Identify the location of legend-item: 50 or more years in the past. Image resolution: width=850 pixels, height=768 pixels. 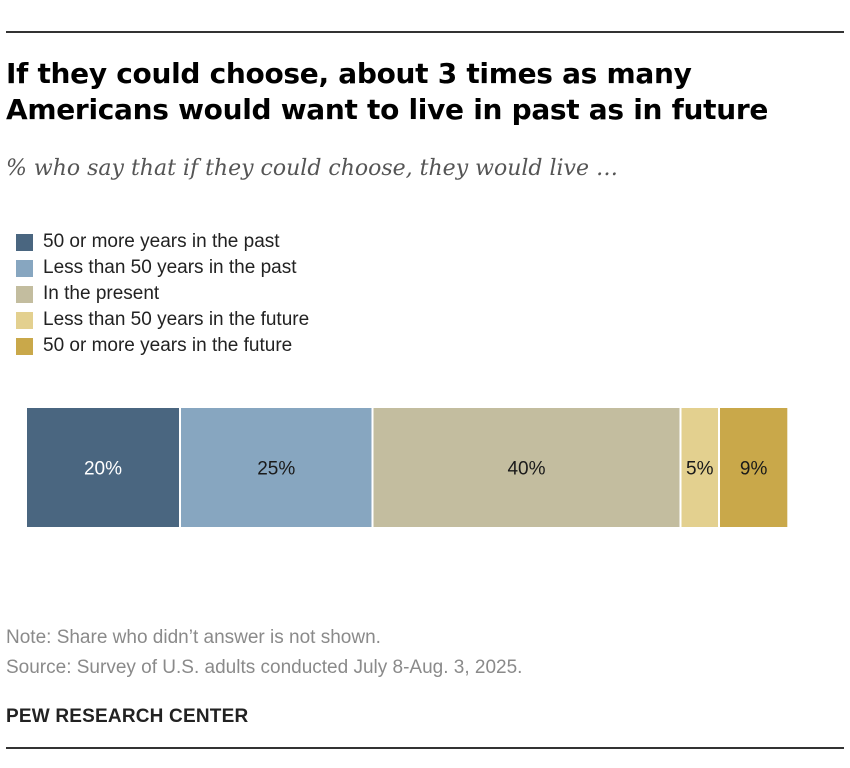
(162, 242).